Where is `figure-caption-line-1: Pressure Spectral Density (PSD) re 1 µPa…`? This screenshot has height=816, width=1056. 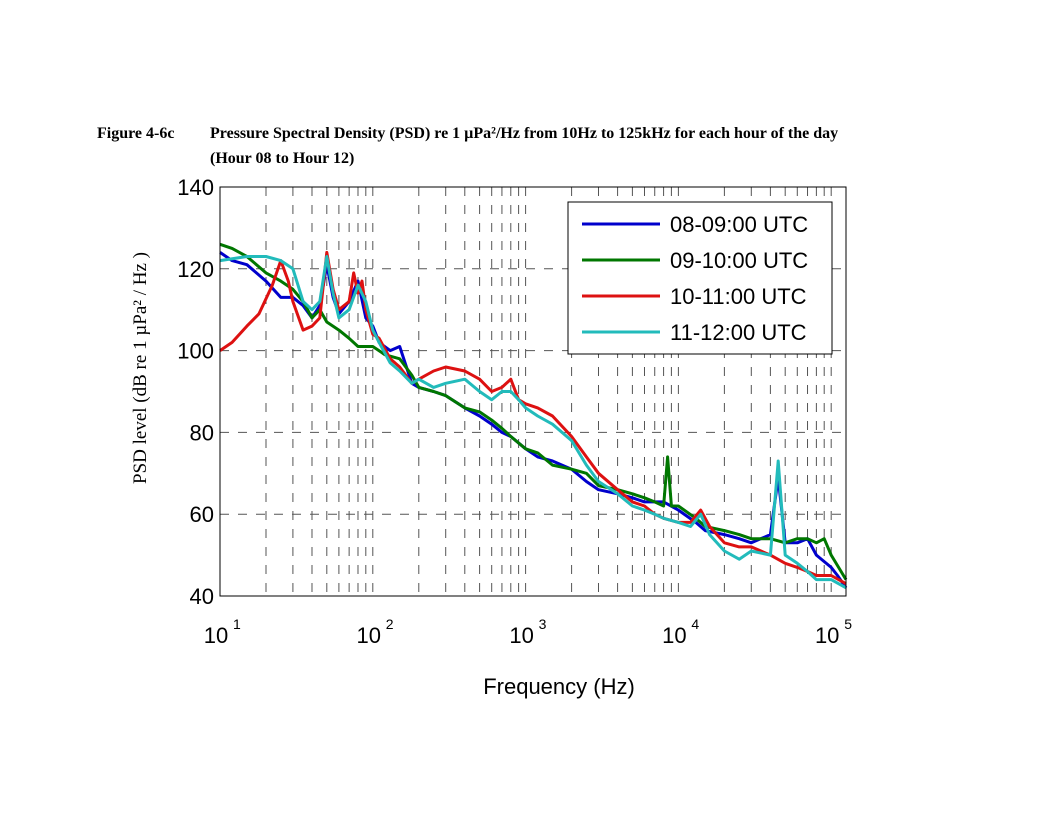 figure-caption-line-1: Pressure Spectral Density (PSD) re 1 µPa… is located at coordinates (524, 133).